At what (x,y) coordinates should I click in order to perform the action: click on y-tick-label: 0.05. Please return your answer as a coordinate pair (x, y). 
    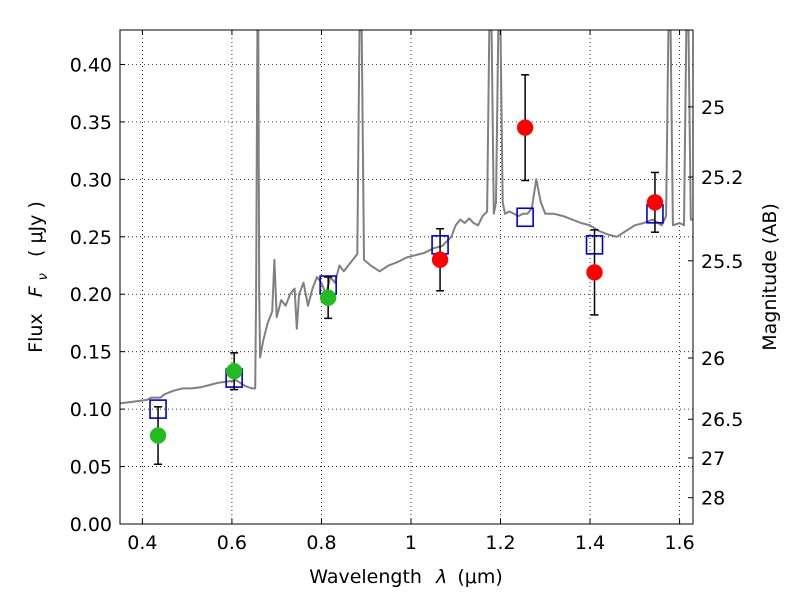
    Looking at the image, I should click on (91, 468).